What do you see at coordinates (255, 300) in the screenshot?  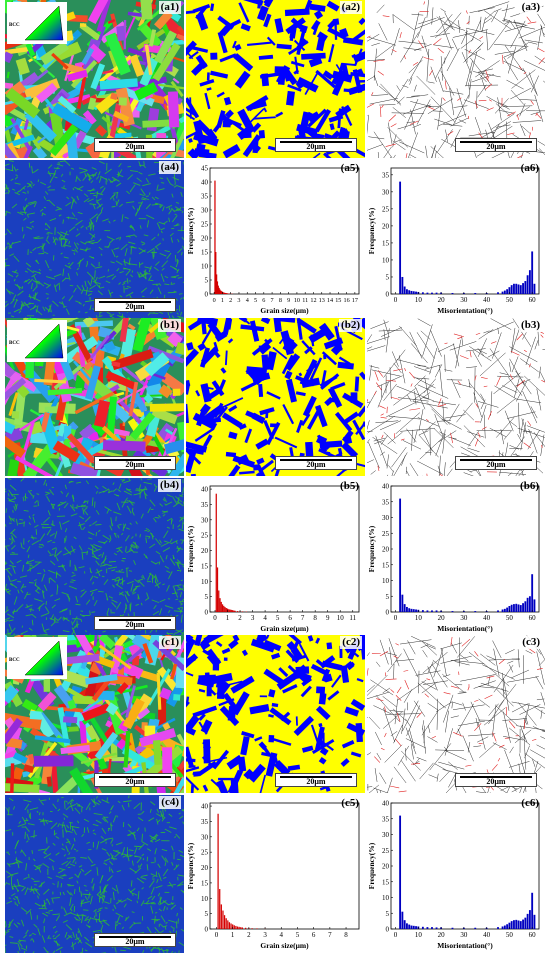 I see `x-tick-label: 5` at bounding box center [255, 300].